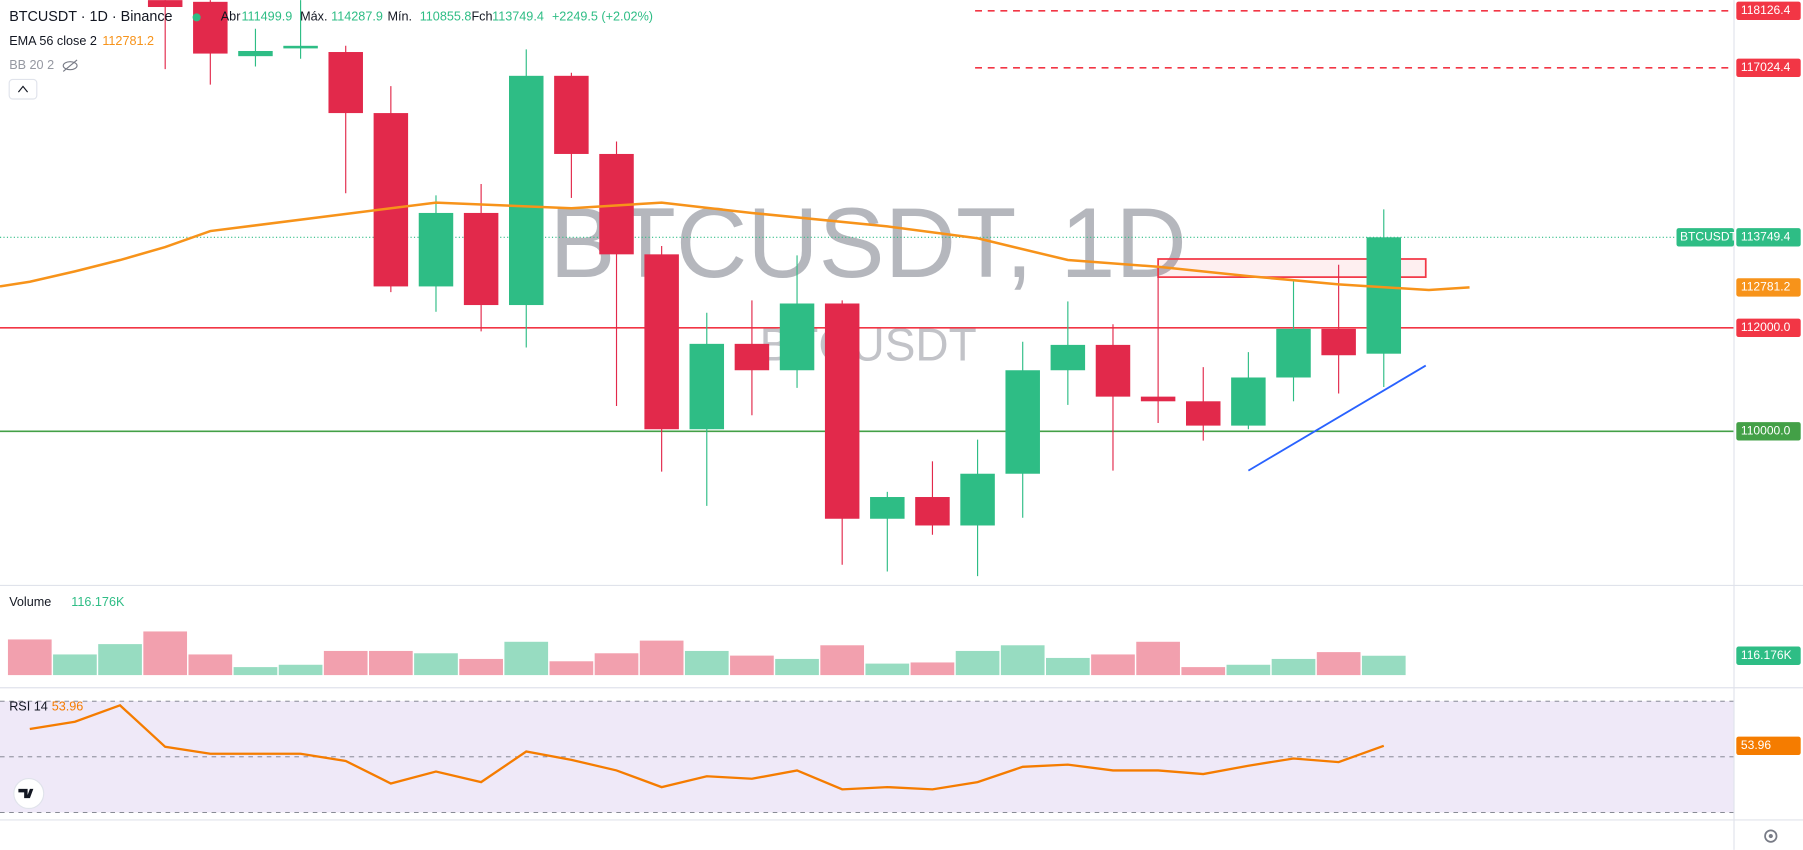  Describe the element at coordinates (29, 794) in the screenshot. I see `logo` at that location.